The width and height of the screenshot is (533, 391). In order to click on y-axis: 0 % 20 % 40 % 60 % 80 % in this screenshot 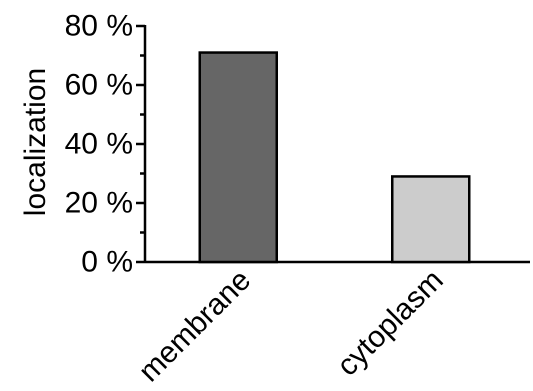, I will do `click(106, 144)`.